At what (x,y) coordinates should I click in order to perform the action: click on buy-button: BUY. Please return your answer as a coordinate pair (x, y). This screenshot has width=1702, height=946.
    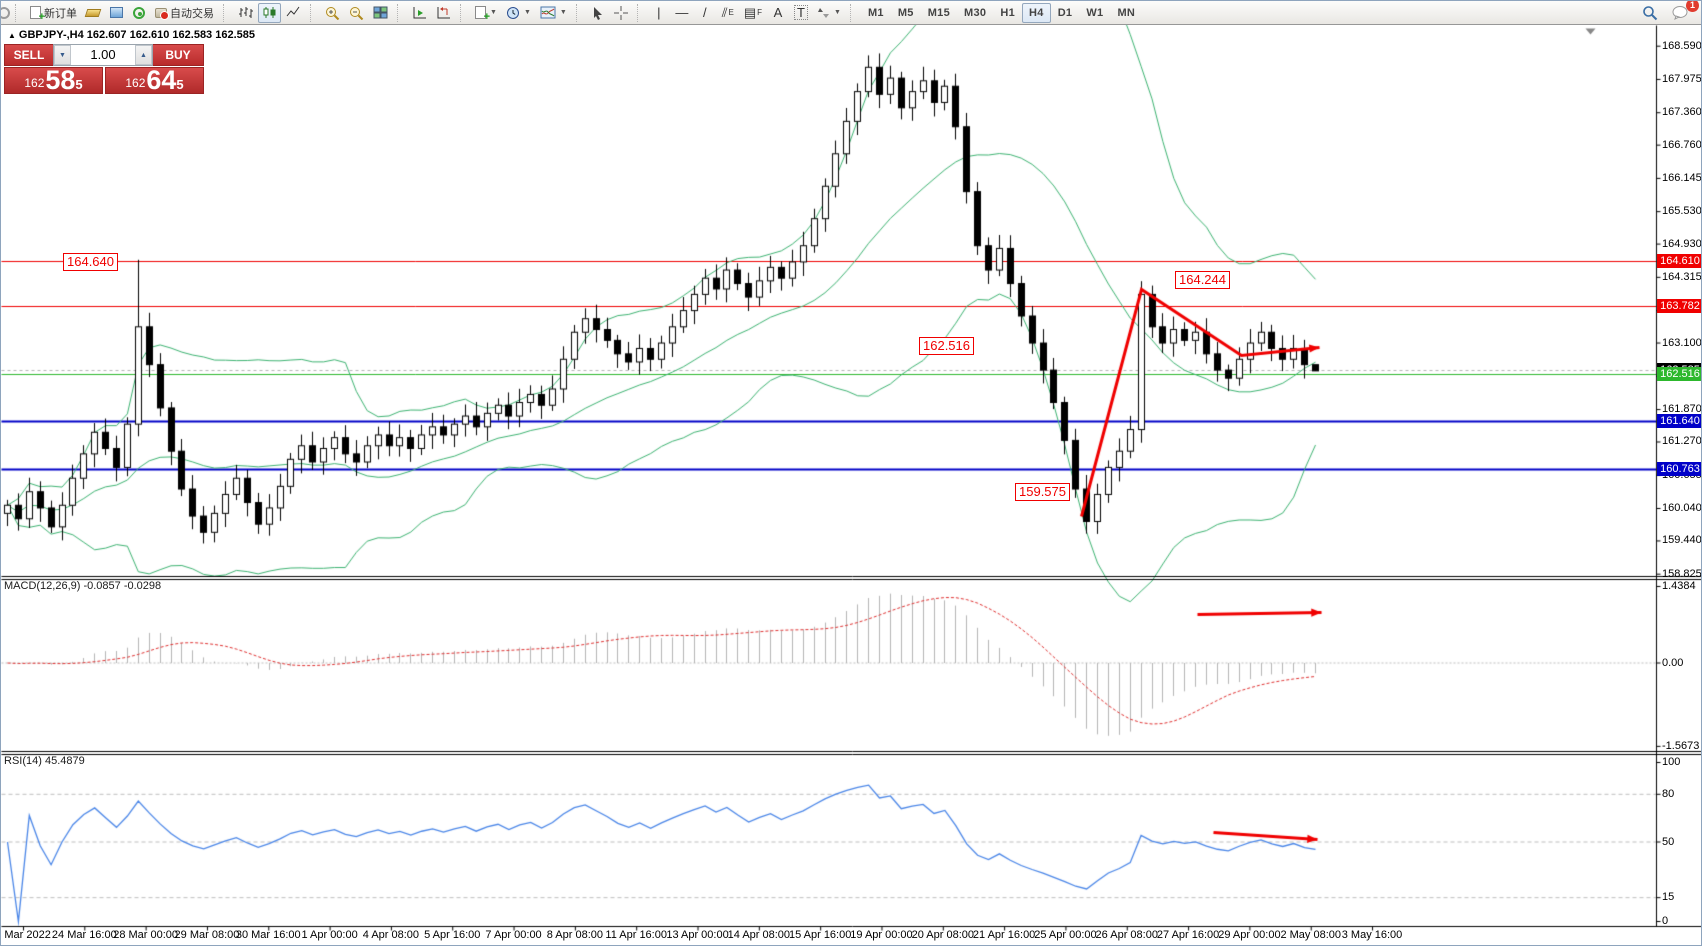
    Looking at the image, I should click on (178, 55).